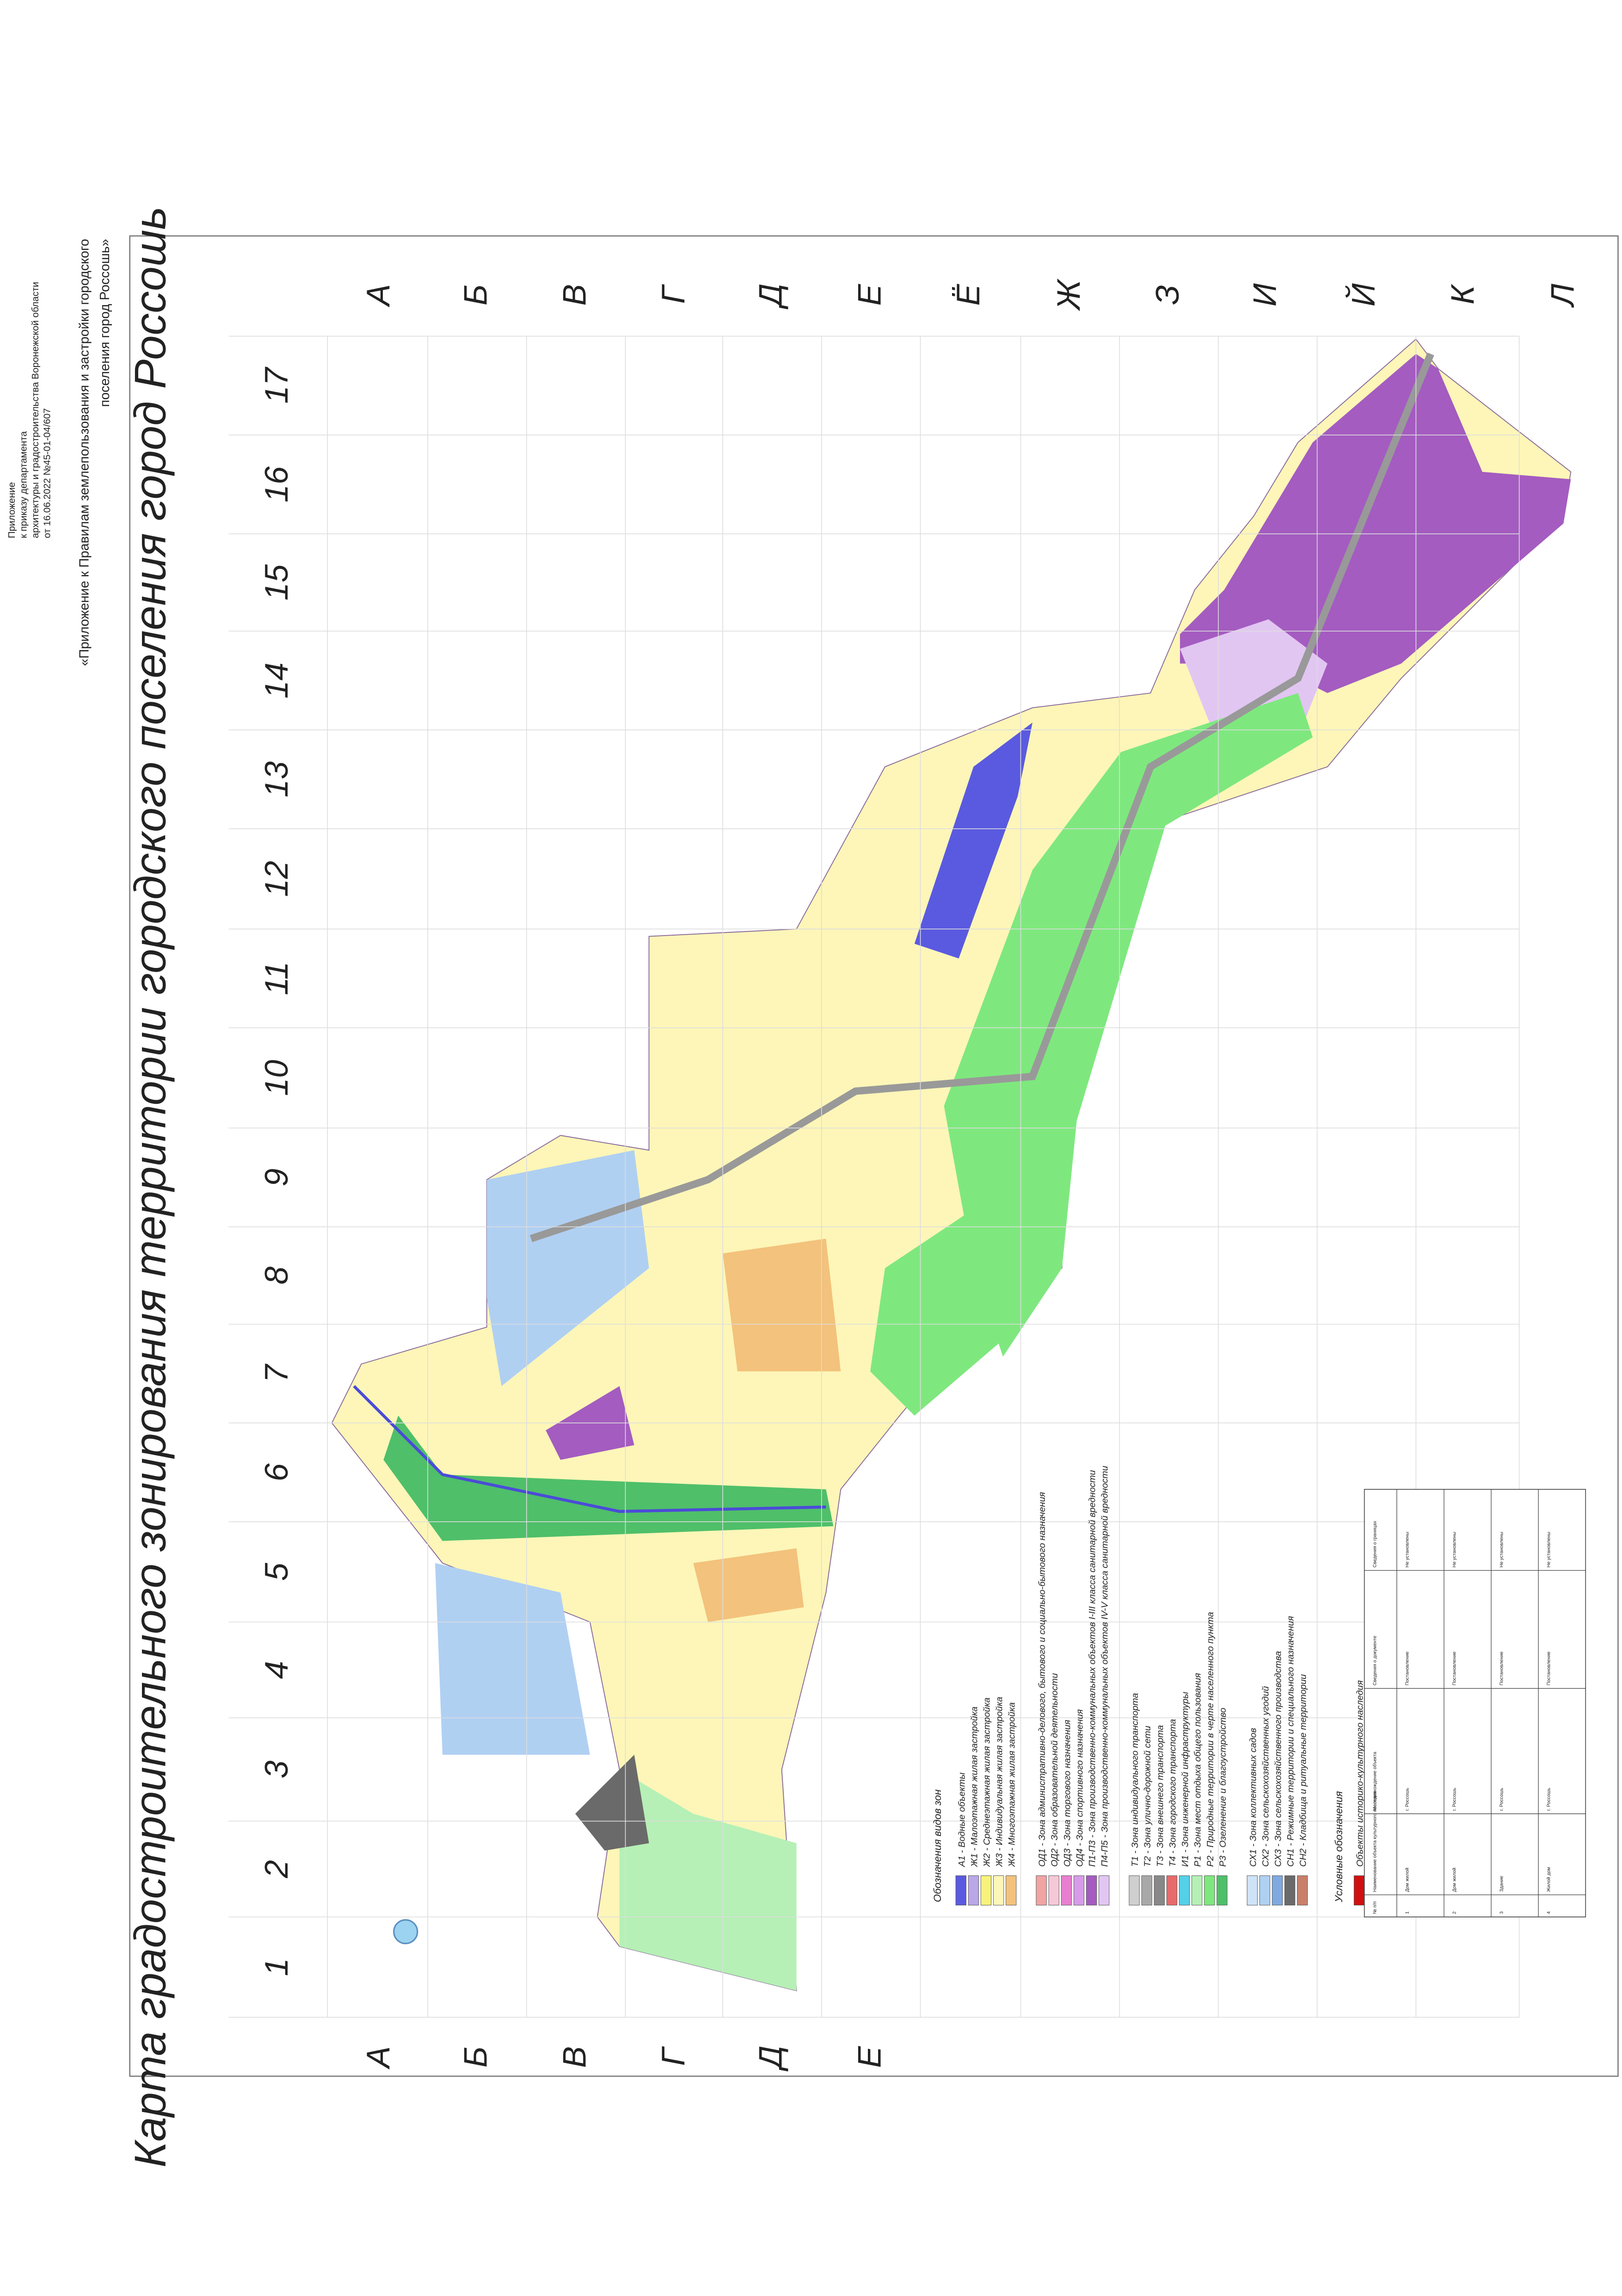 The width and height of the screenshot is (1622, 2296). Describe the element at coordinates (1549, 1912) in the screenshot. I see `table-cell: 4` at that location.